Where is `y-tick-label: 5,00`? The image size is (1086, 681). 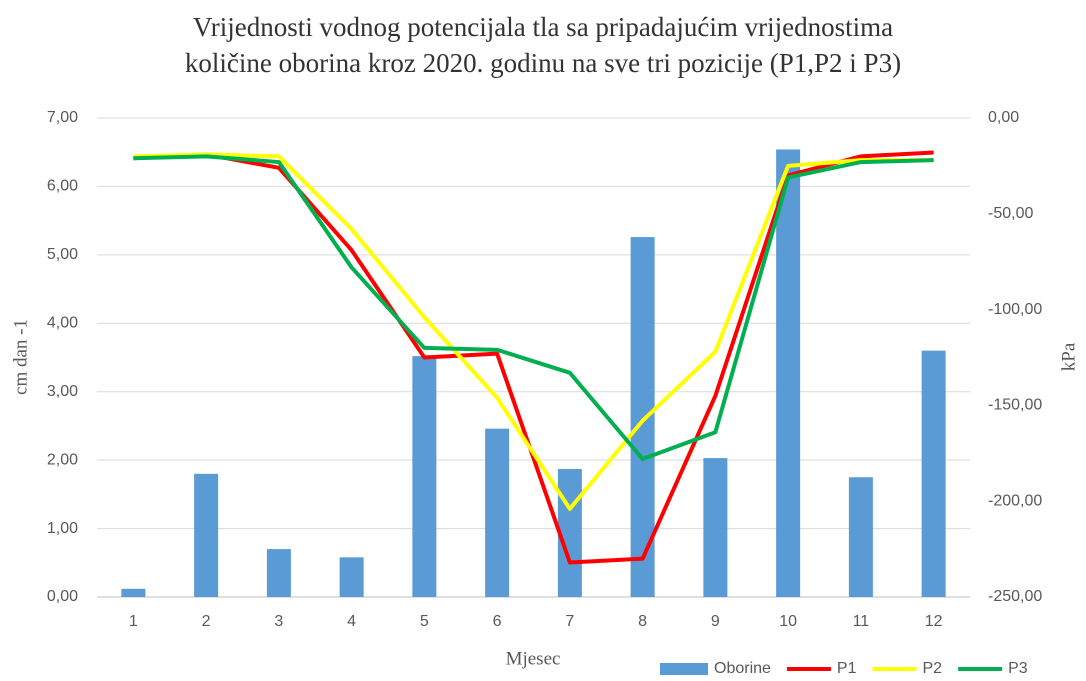 y-tick-label: 5,00 is located at coordinates (62, 254).